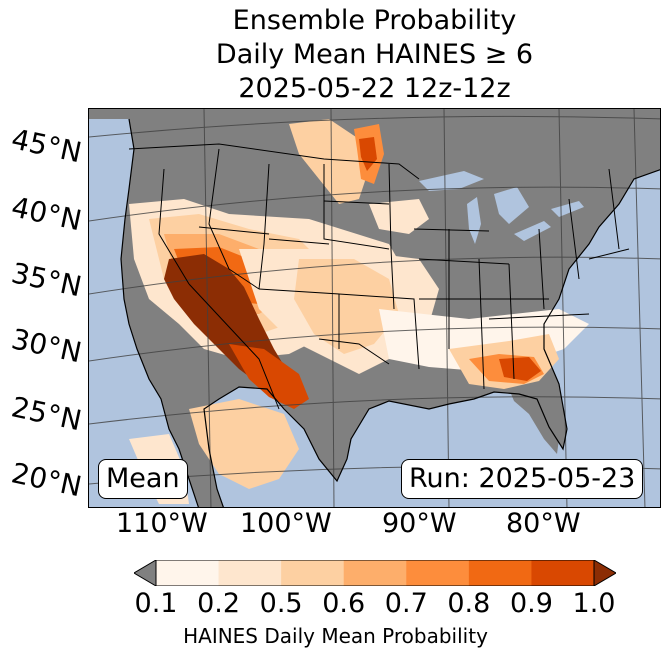 Image resolution: width=671 pixels, height=658 pixels. Describe the element at coordinates (46, 146) in the screenshot. I see `lat-label-45: 45°N` at that location.